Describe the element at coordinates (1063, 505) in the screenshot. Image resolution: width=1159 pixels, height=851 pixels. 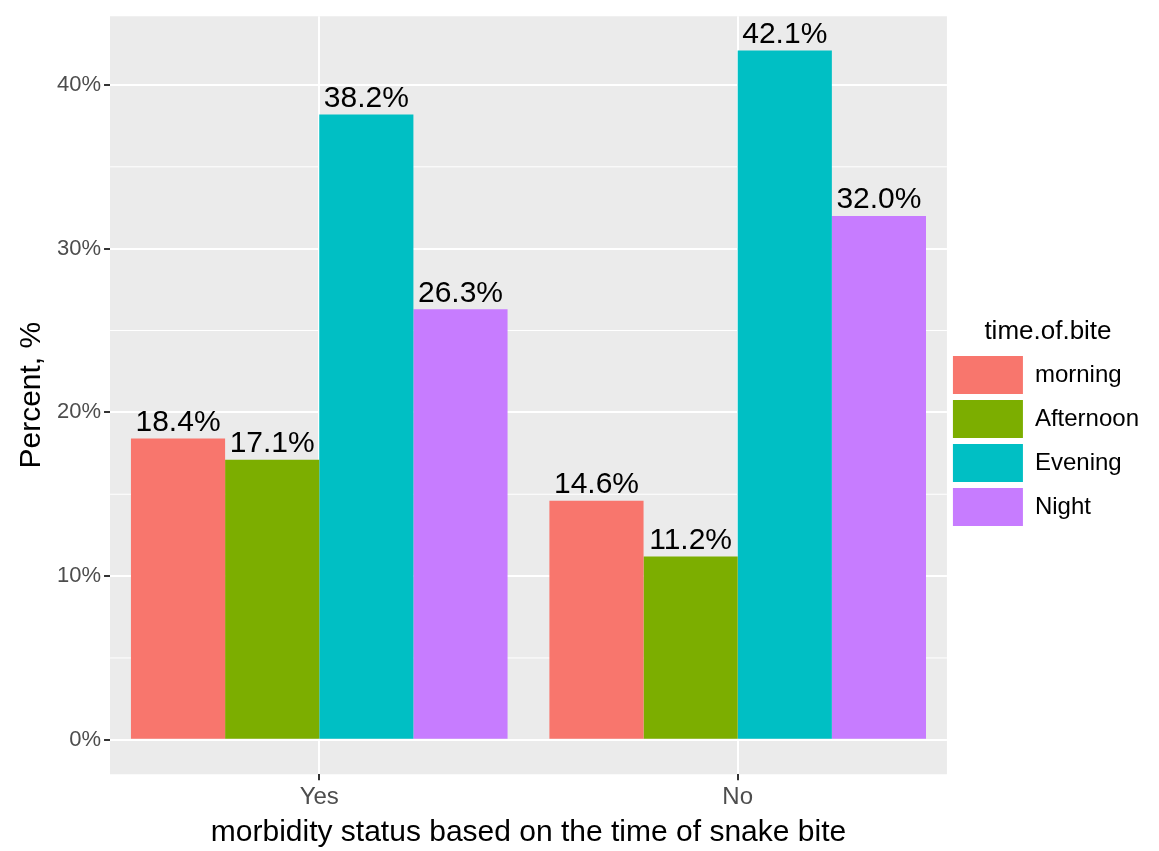
I see `legend-label: Night` at that location.